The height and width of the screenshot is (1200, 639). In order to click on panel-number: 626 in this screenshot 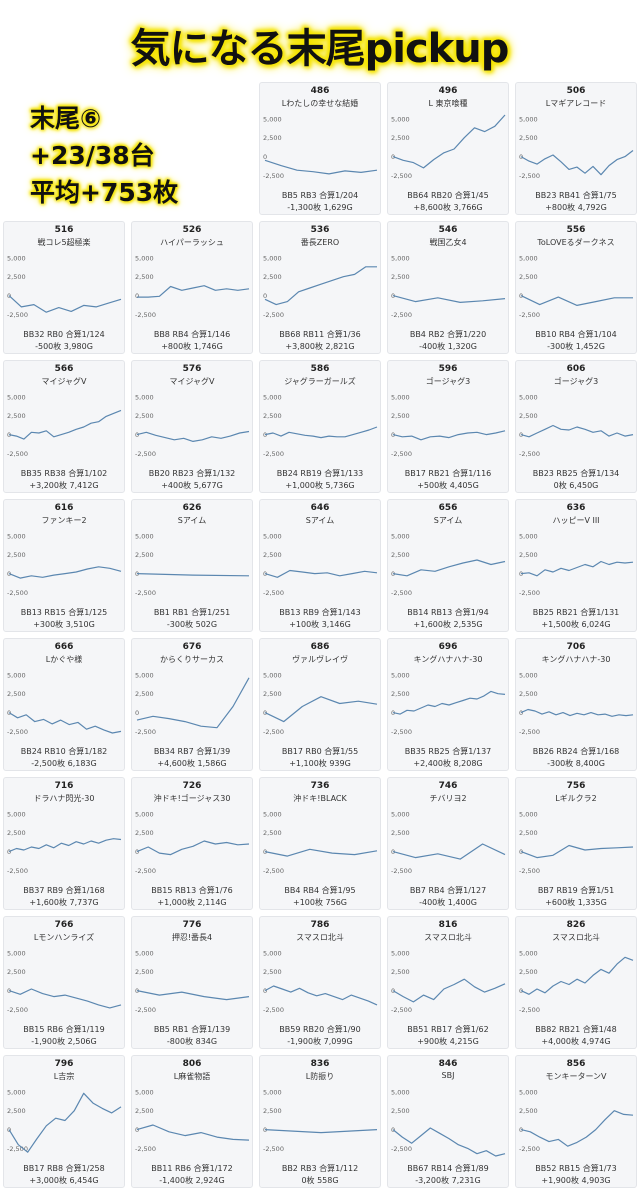, I will do `click(192, 508)`.